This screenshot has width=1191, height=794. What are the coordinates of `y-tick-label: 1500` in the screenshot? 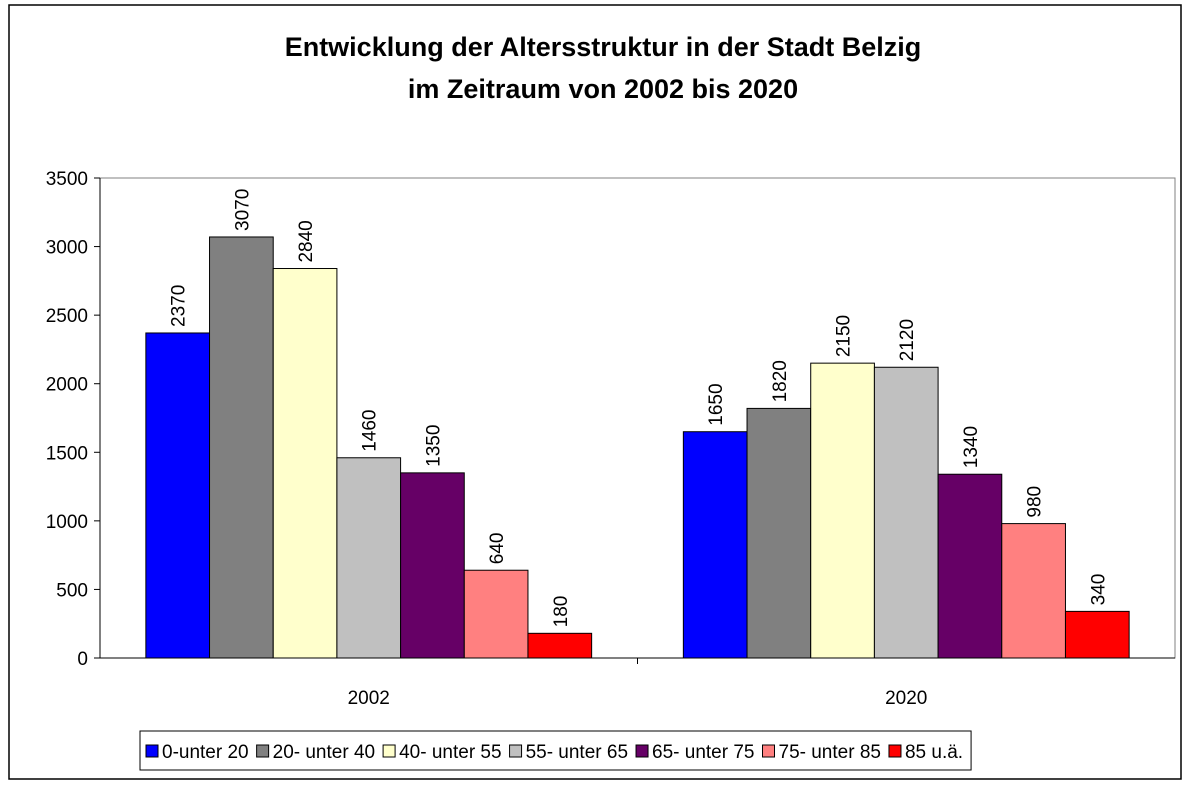 It's located at (67, 453).